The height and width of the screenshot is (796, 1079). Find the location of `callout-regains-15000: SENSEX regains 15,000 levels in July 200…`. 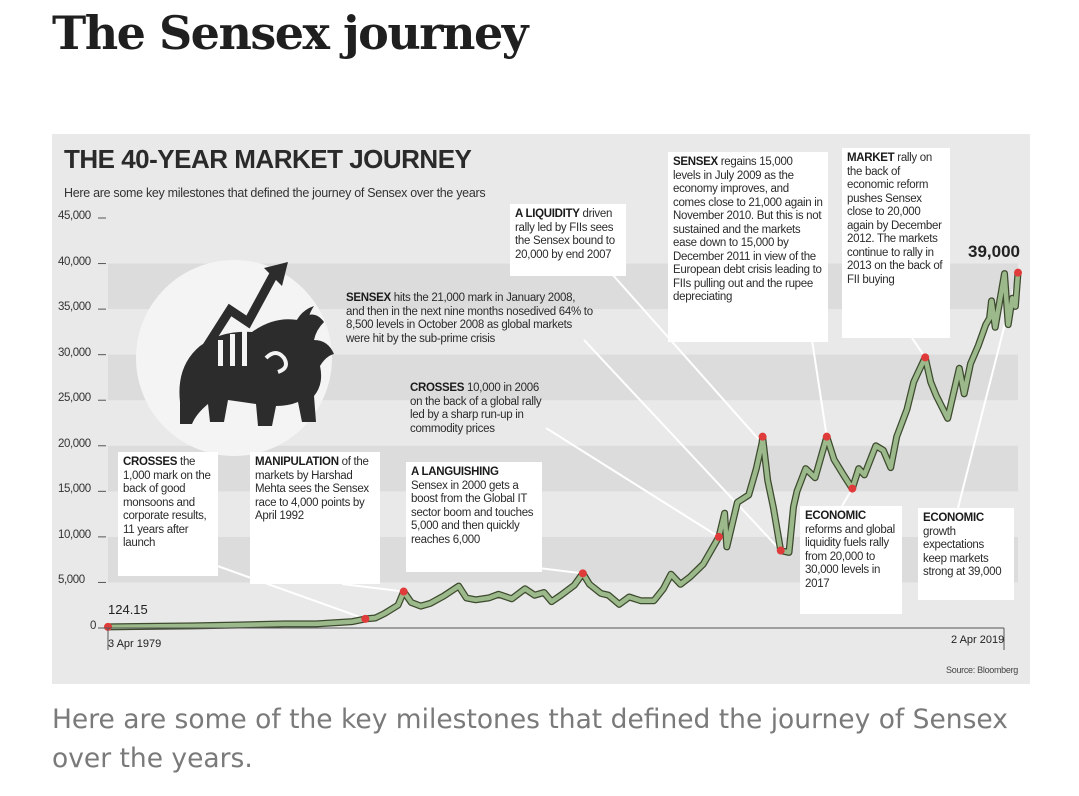

callout-regains-15000: SENSEX regains 15,000 levels in July 200… is located at coordinates (748, 247).